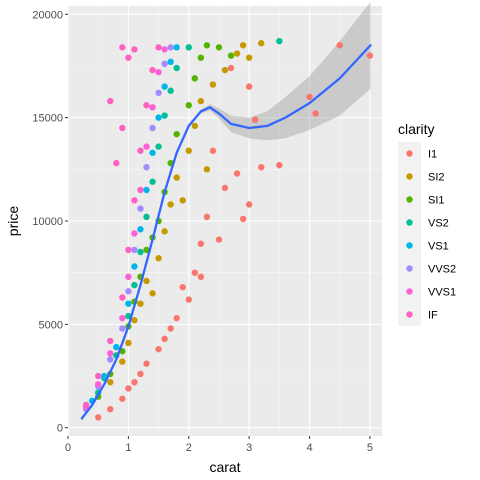 Image resolution: width=480 pixels, height=480 pixels. I want to click on legend-label-si1: SI1, so click(436, 201).